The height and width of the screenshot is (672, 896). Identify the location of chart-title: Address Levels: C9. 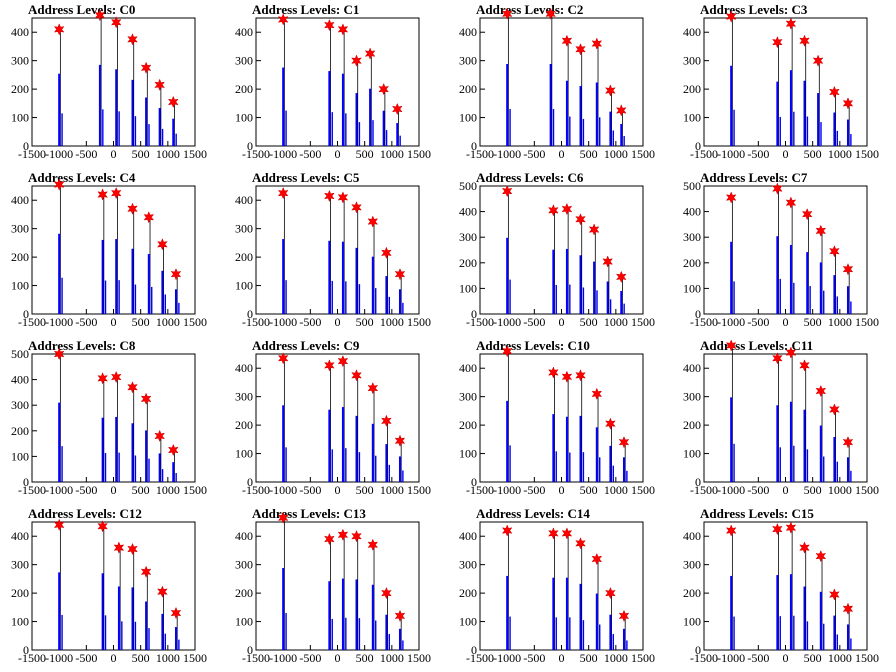
(306, 345).